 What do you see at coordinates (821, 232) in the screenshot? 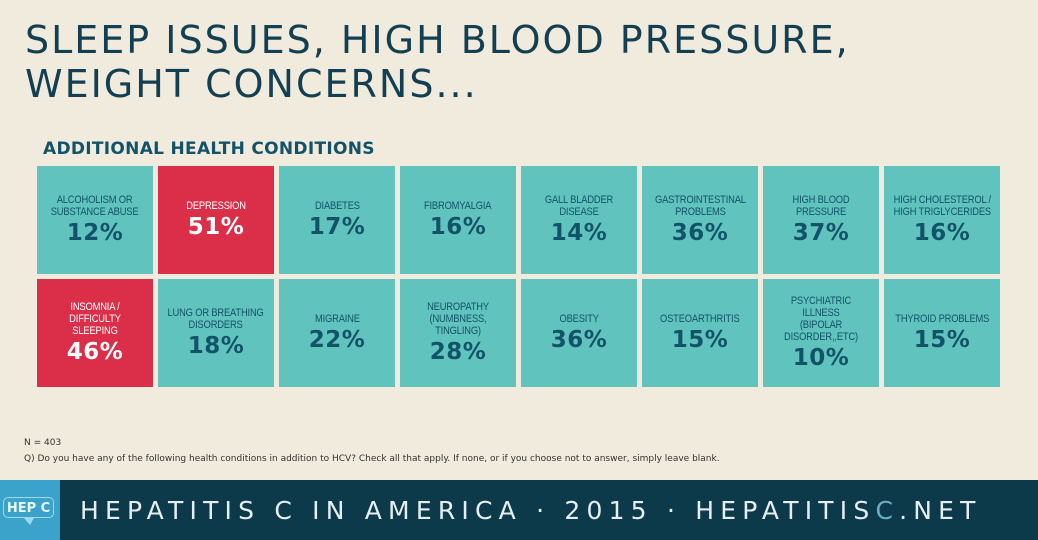
I see `condition-percent: 37%` at bounding box center [821, 232].